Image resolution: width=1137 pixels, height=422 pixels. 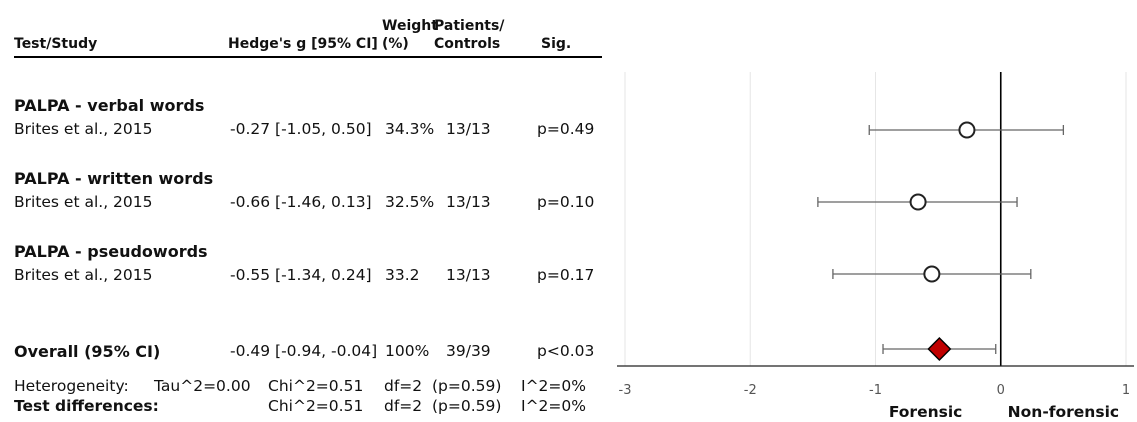 I want to click on summary-diamond, so click(x=939, y=349).